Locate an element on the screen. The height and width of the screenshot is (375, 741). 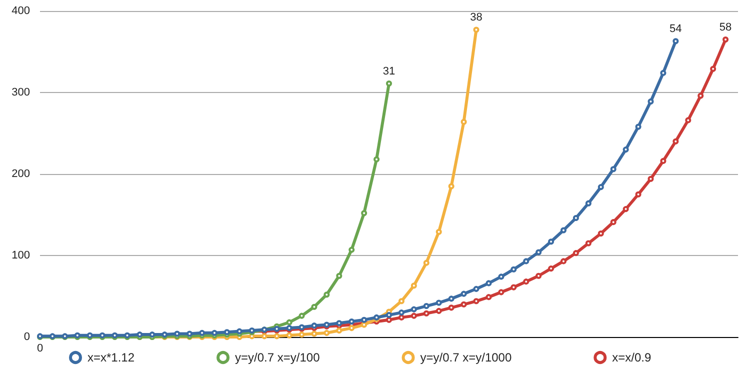
legend-label: y=y/0.7 x=y/100 is located at coordinates (277, 357).